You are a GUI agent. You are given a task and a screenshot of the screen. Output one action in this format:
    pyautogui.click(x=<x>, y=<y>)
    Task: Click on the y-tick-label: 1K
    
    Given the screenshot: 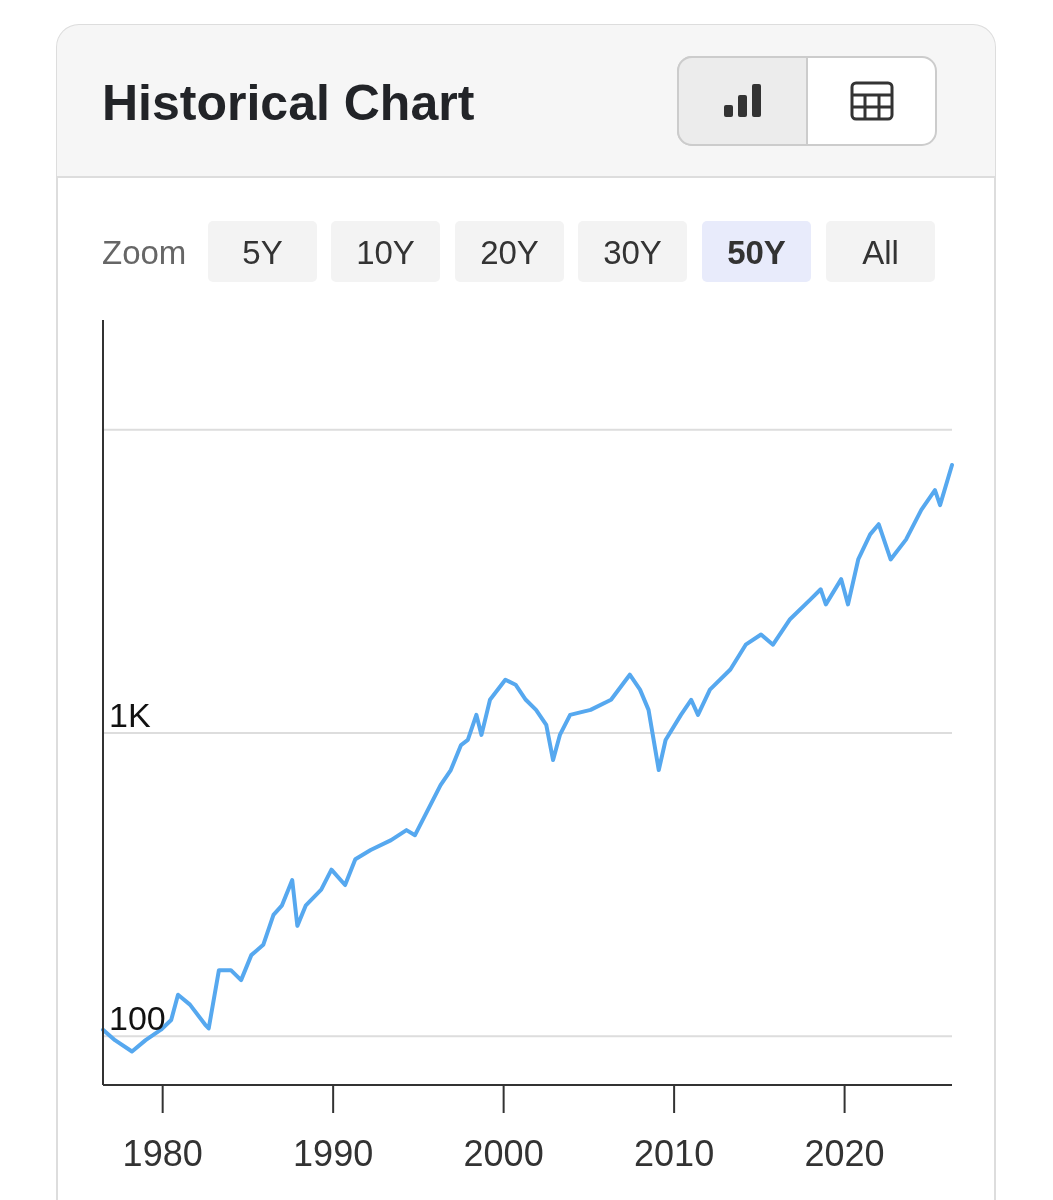 What is the action you would take?
    pyautogui.click(x=130, y=714)
    